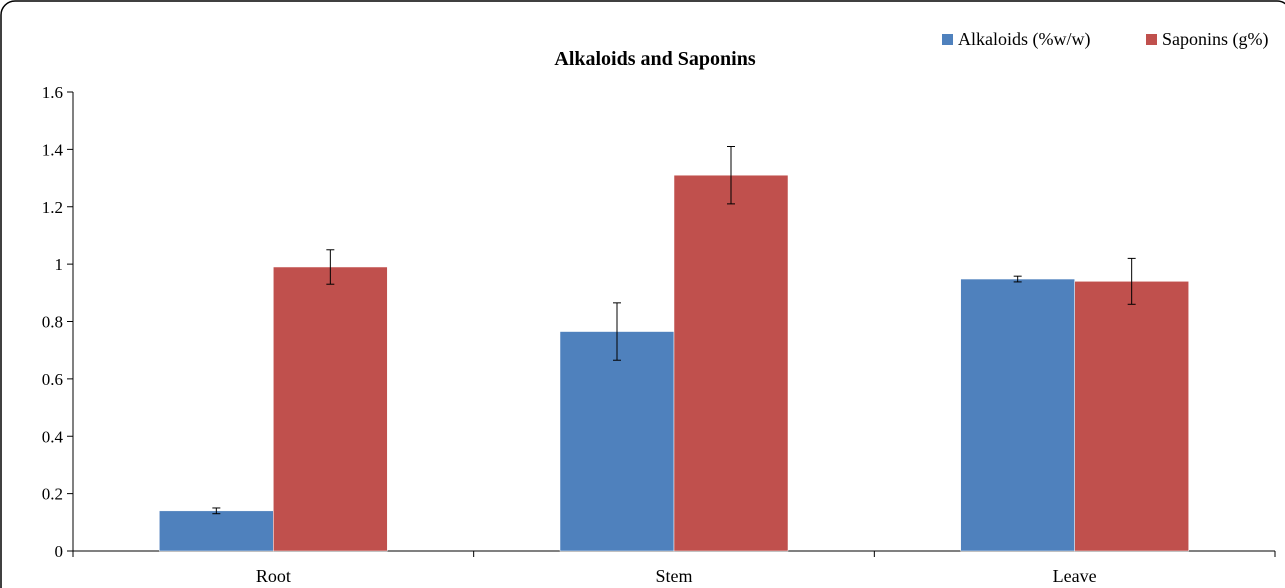  I want to click on y-tick-label: 0.8, so click(52, 322).